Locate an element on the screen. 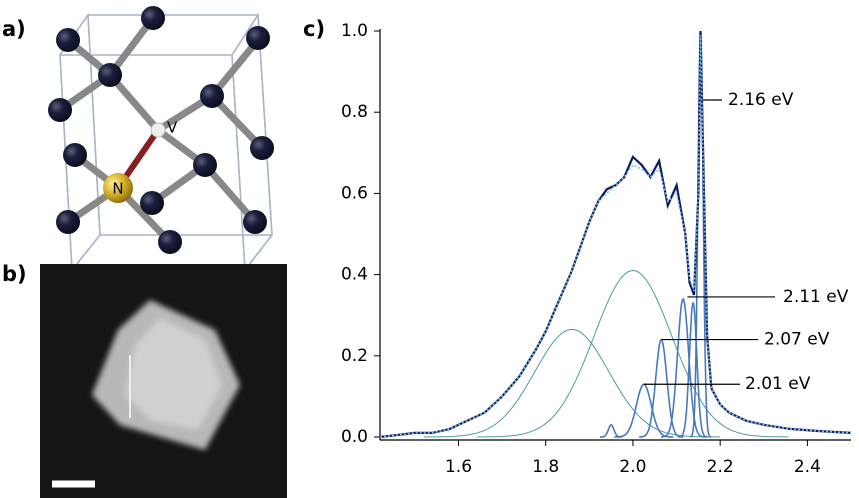 The image size is (859, 498). y-tick-label: 0.6 is located at coordinates (354, 193).